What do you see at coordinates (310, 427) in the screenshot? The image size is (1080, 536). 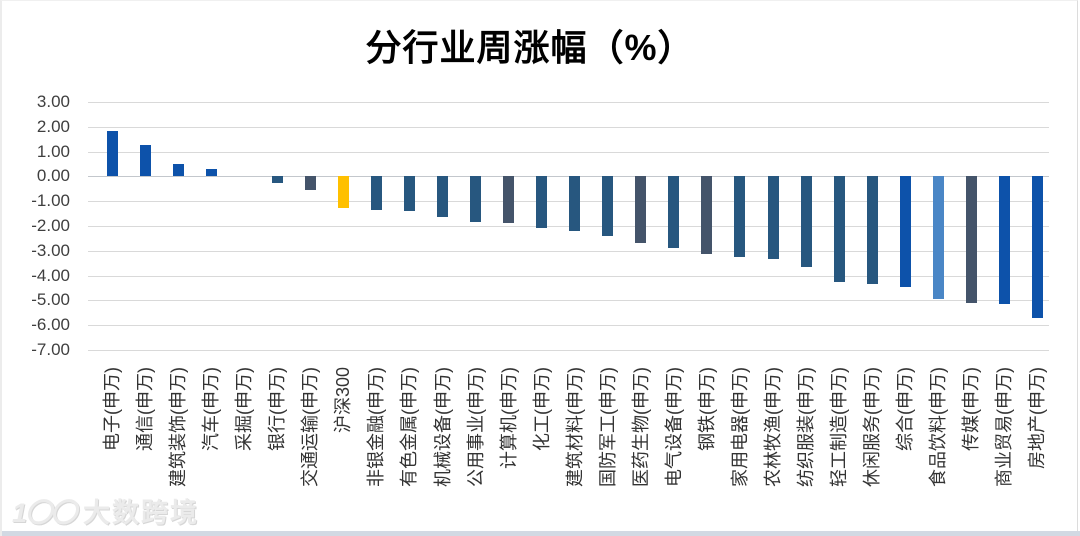 I see `x-axis-label: 交通运输(申万)` at bounding box center [310, 427].